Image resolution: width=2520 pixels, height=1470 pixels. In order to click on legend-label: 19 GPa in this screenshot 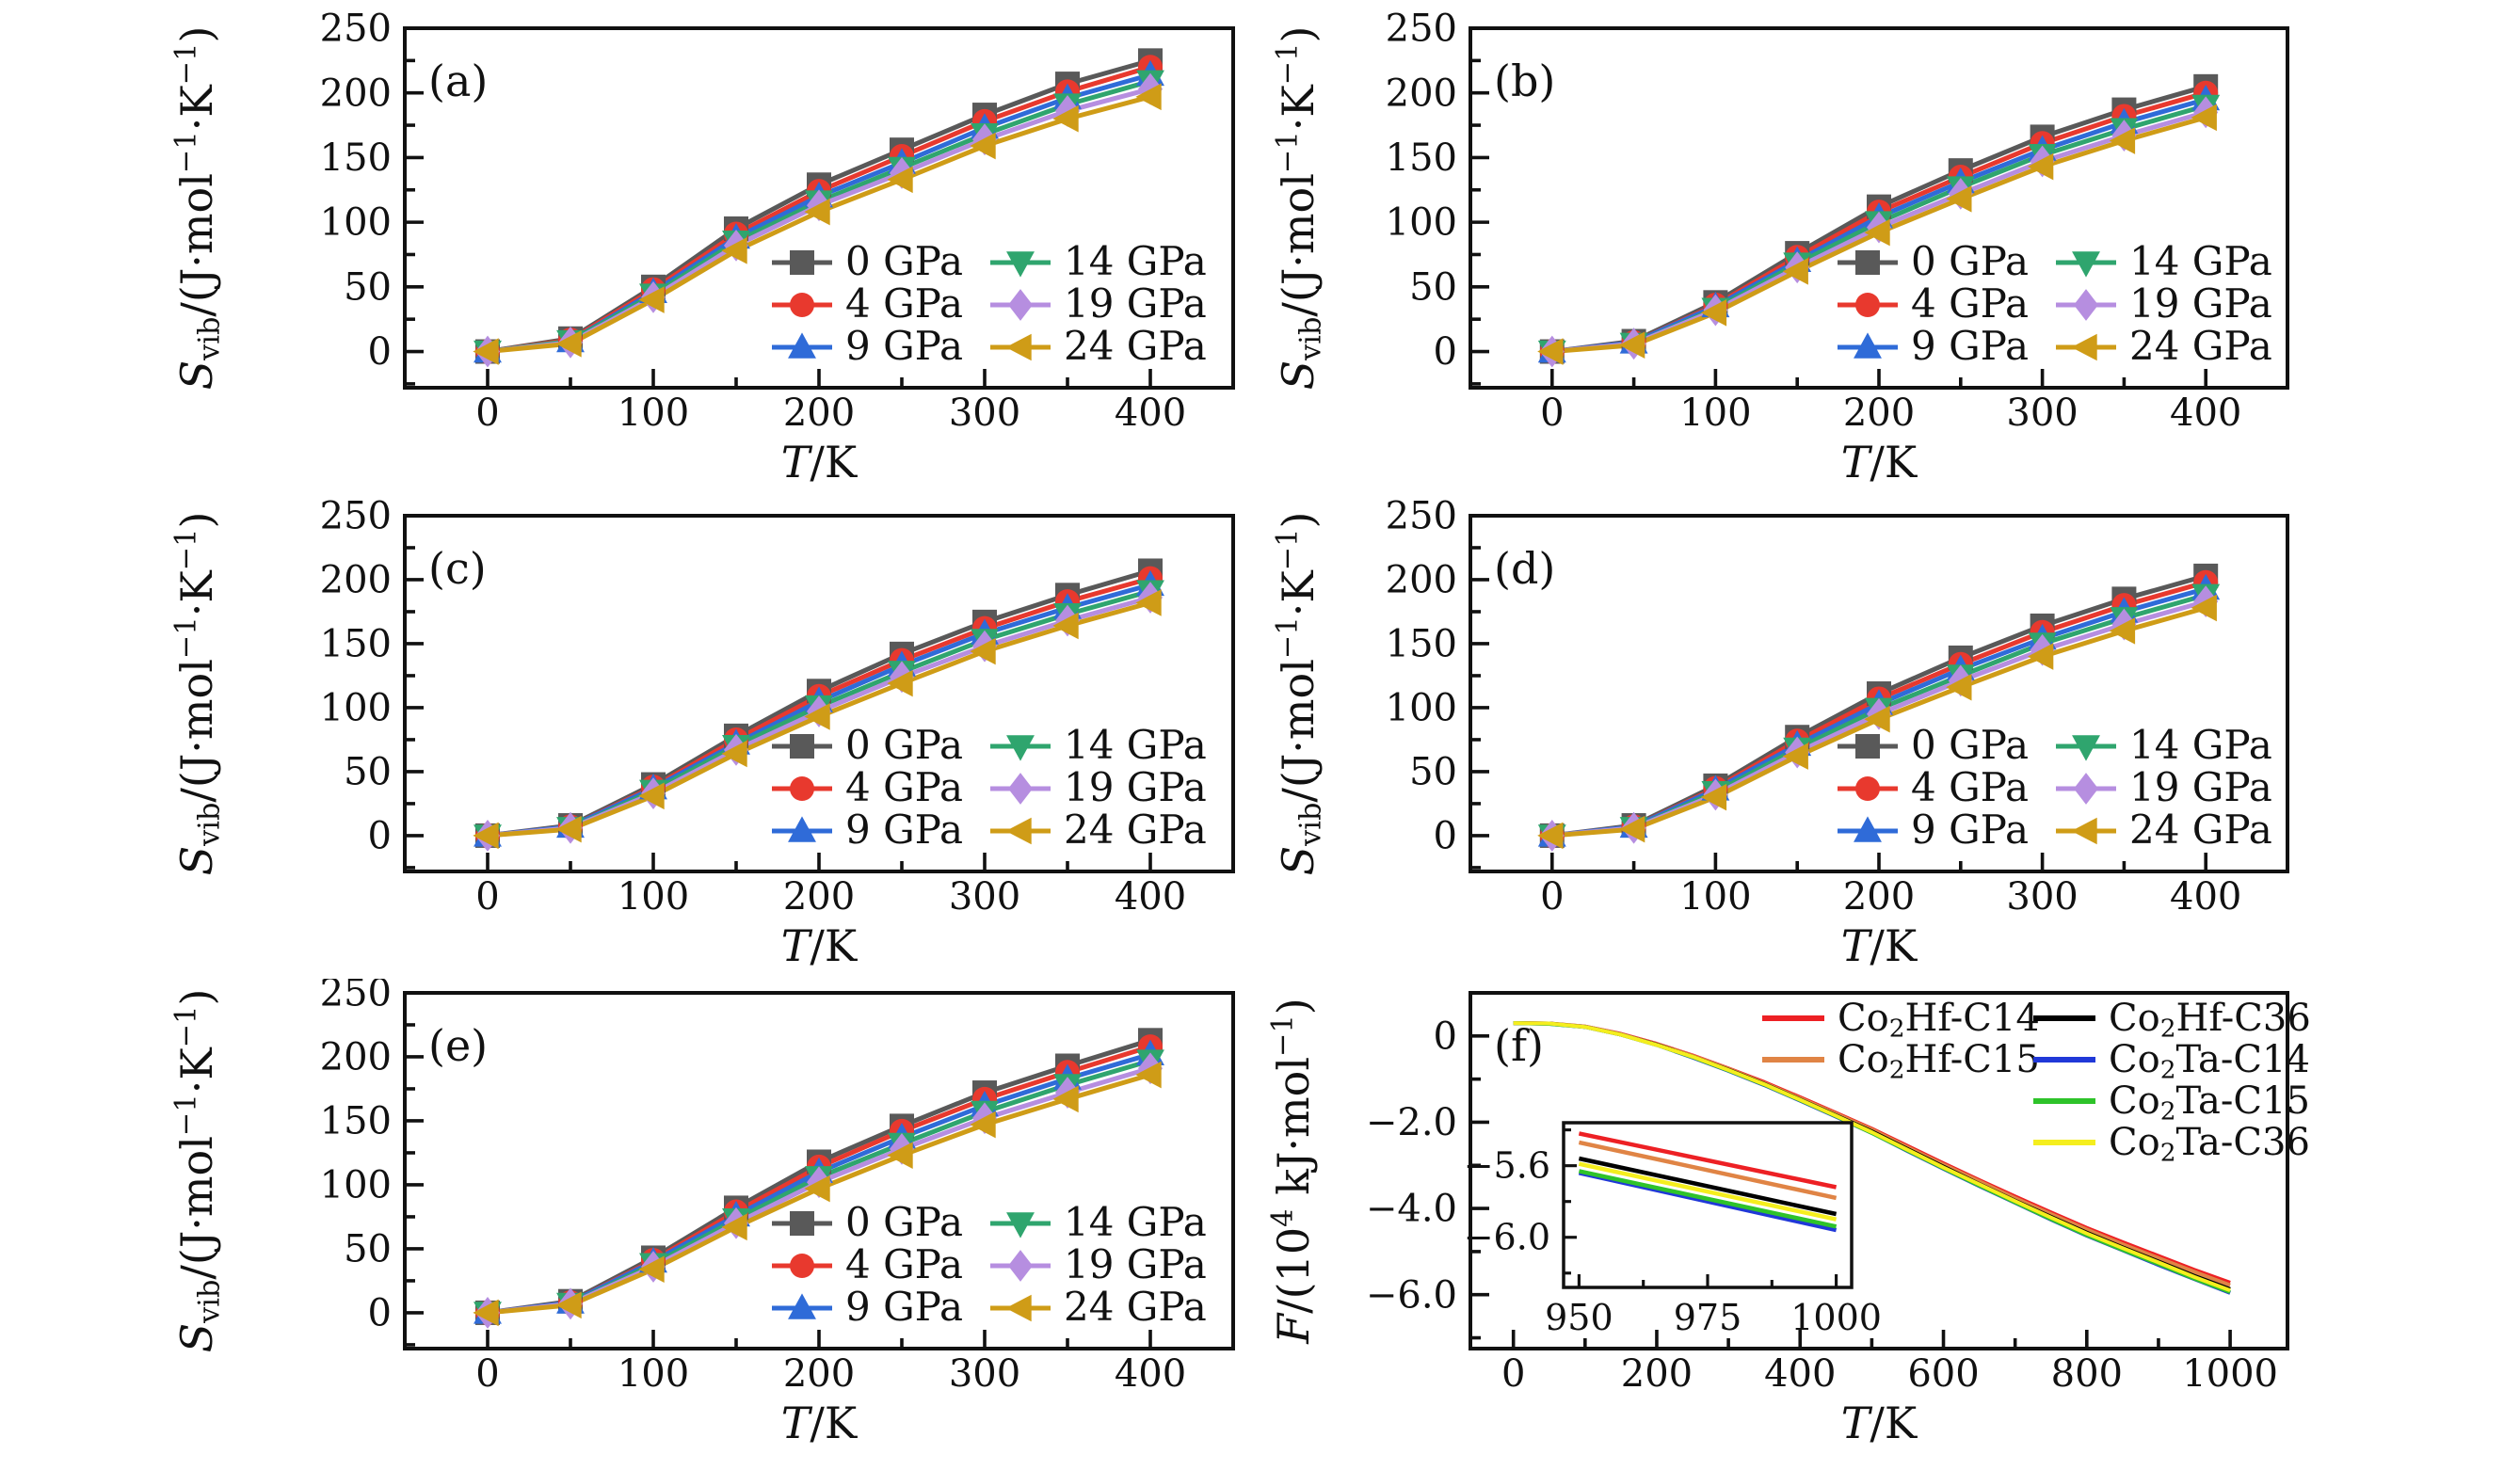, I will do `click(1135, 1264)`.